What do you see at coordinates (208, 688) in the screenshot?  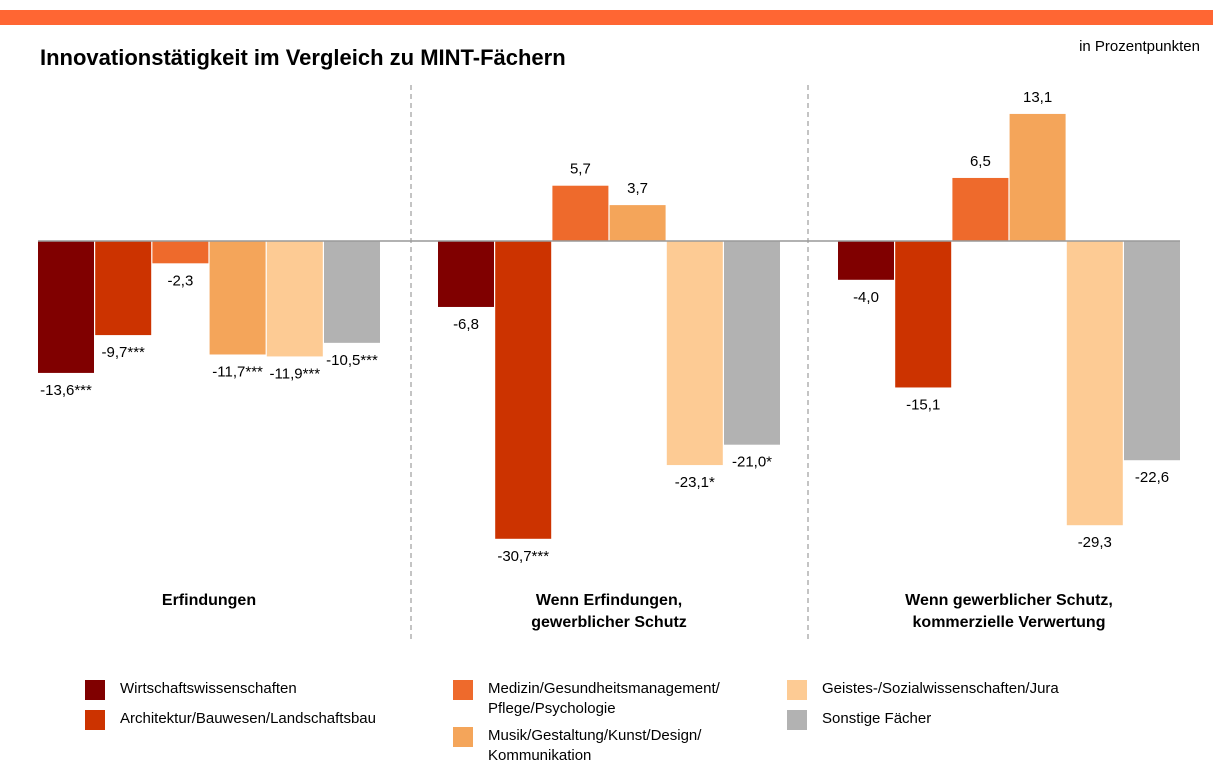 I see `legend-label: Wirtschaftswissenschaften` at bounding box center [208, 688].